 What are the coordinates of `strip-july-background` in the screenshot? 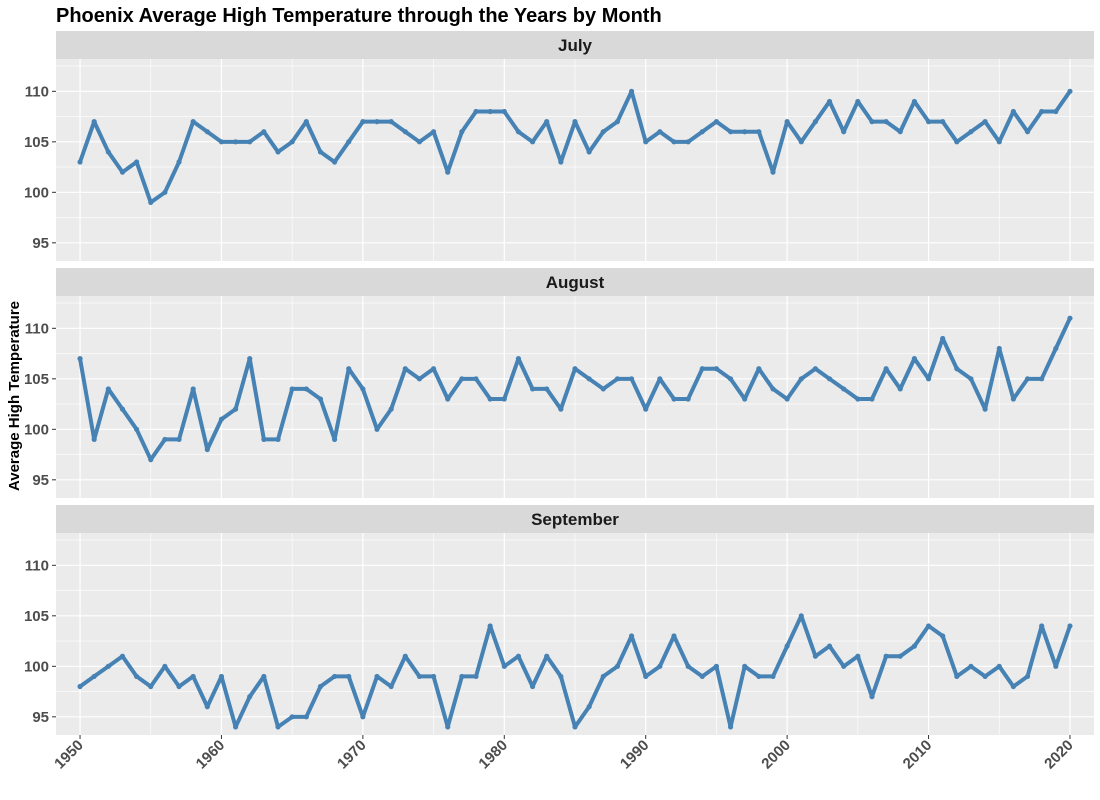 It's located at (575, 45).